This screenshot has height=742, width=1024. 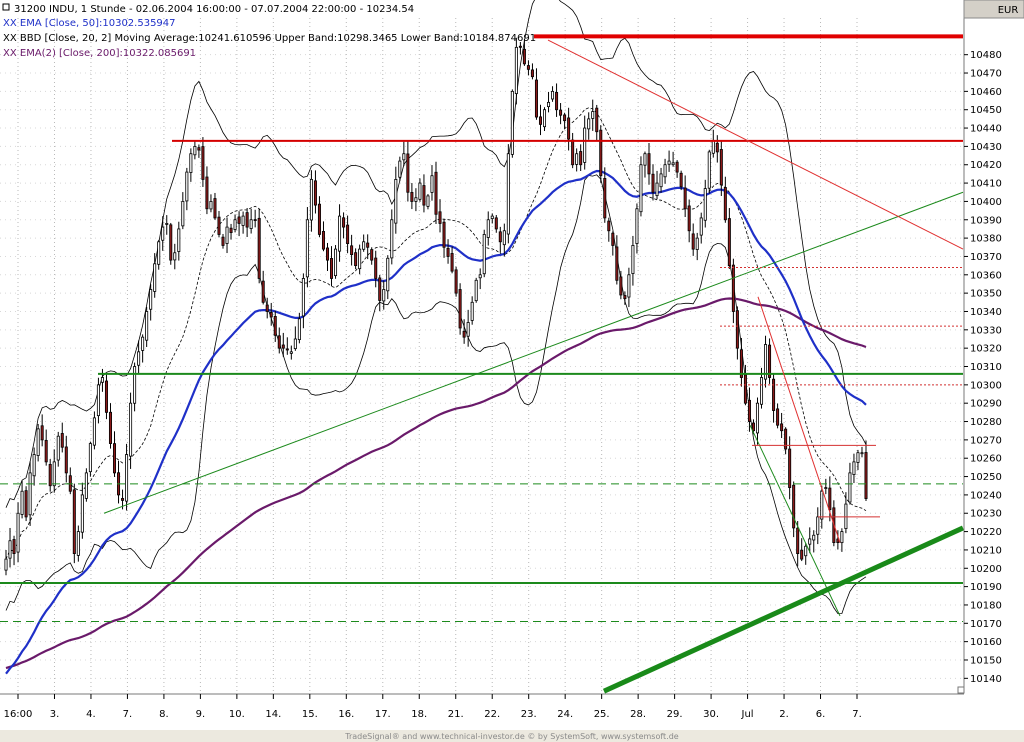 What do you see at coordinates (986, 440) in the screenshot?
I see `y-tick-label: 10270` at bounding box center [986, 440].